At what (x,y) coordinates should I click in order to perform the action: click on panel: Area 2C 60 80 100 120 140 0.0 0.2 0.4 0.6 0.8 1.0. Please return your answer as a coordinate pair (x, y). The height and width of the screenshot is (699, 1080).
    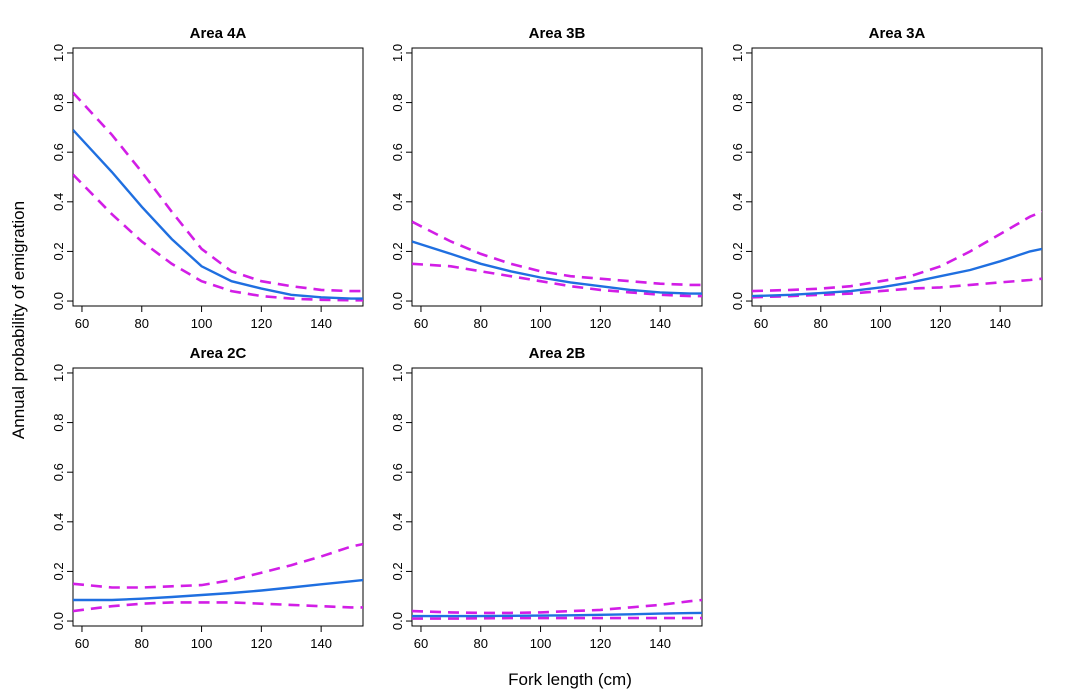
    Looking at the image, I should click on (207, 498).